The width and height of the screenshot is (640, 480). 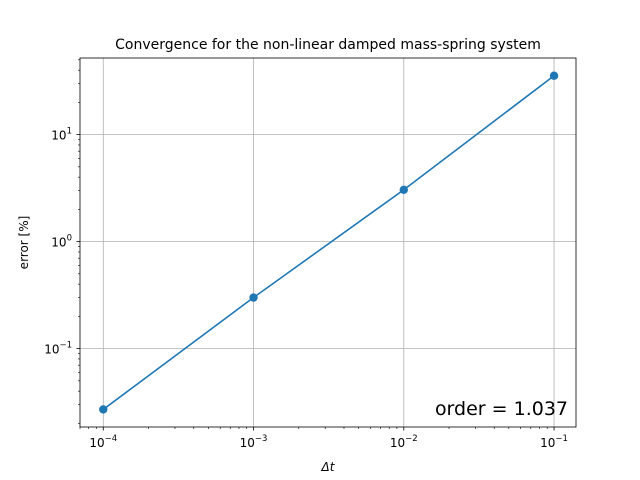 What do you see at coordinates (328, 467) in the screenshot?
I see `x-axis-label: Δt` at bounding box center [328, 467].